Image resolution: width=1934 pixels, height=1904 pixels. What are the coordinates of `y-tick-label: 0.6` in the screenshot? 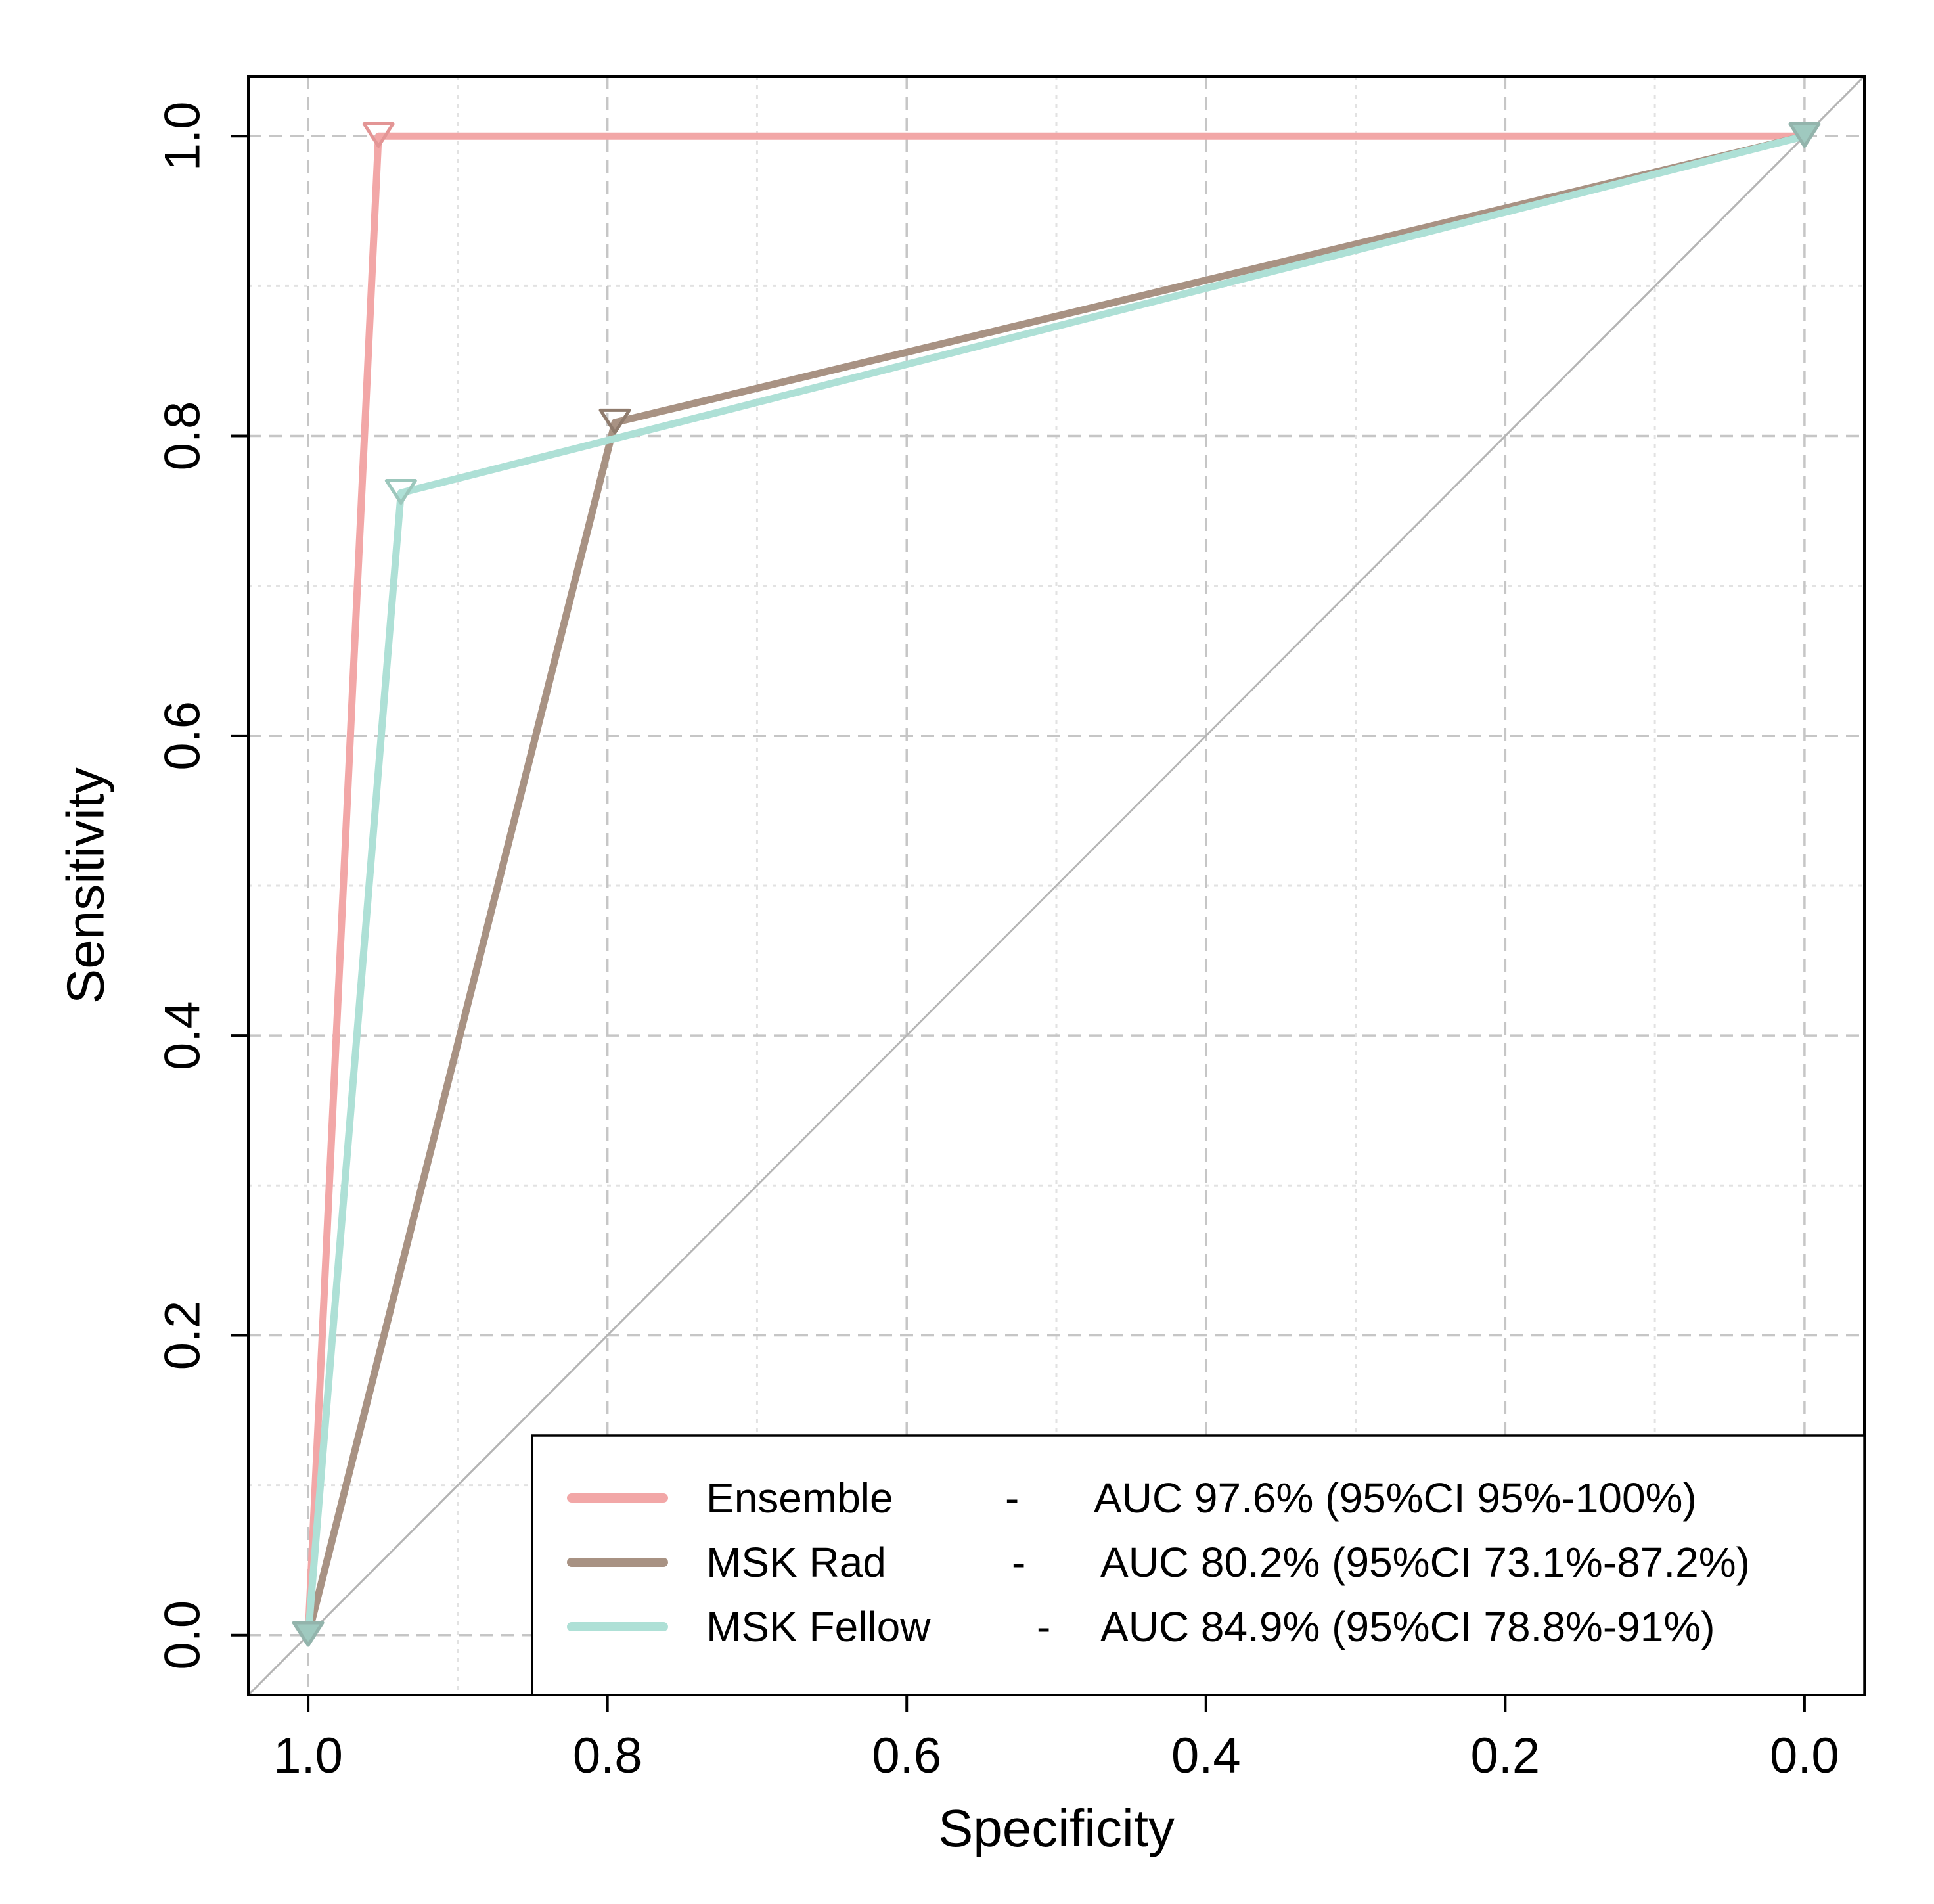 It's located at (183, 736).